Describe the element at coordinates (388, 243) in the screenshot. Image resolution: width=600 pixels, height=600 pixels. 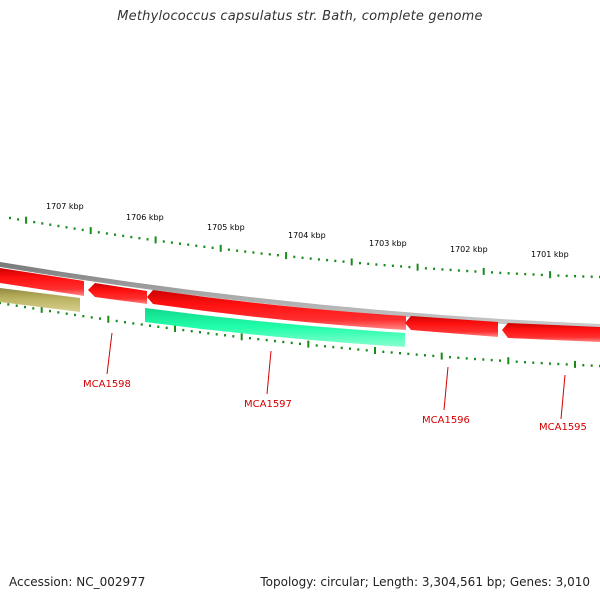
I see `scale-label-1703: 1703 kbp` at that location.